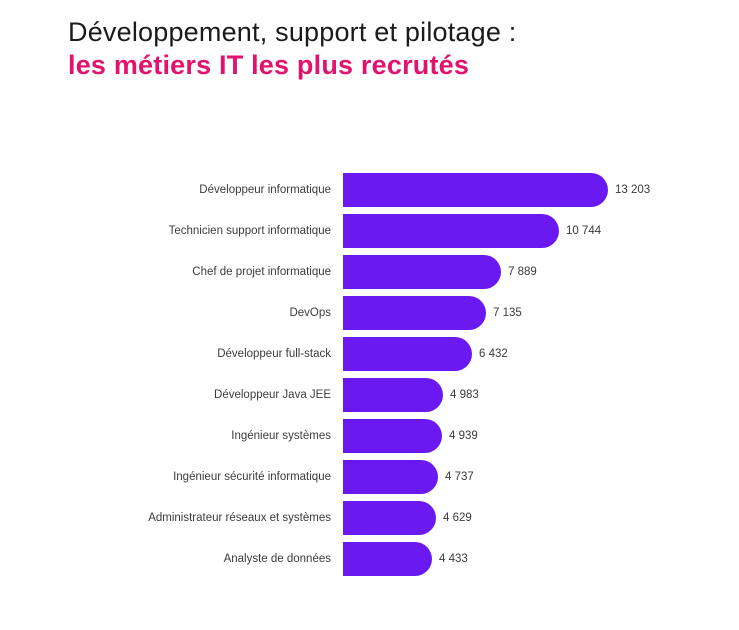  Describe the element at coordinates (272, 394) in the screenshot. I see `bar-category-label: Développeur Java JEE` at that location.